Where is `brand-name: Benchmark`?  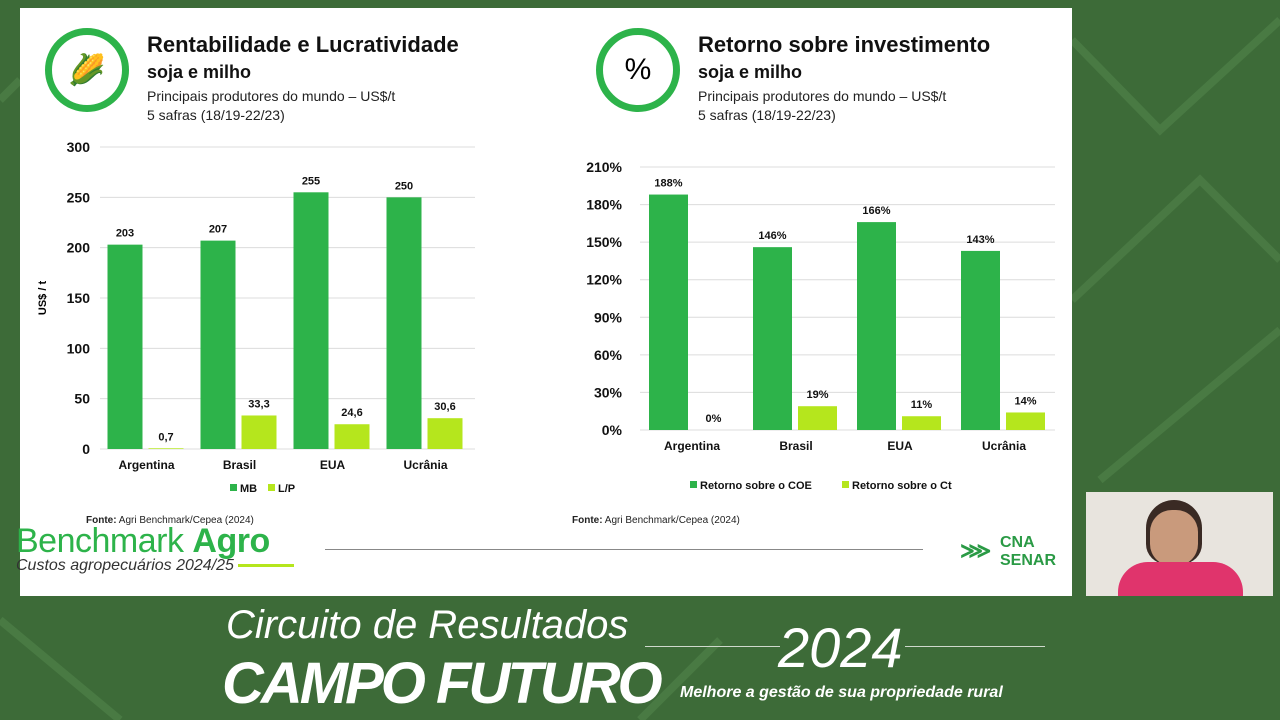 brand-name: Benchmark is located at coordinates (104, 541).